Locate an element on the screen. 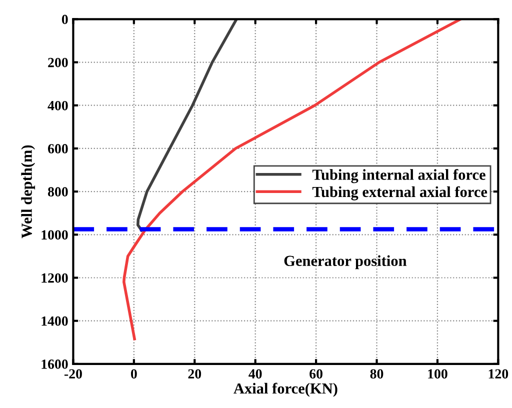 The width and height of the screenshot is (512, 408). x-tick-label: 40 is located at coordinates (255, 374).